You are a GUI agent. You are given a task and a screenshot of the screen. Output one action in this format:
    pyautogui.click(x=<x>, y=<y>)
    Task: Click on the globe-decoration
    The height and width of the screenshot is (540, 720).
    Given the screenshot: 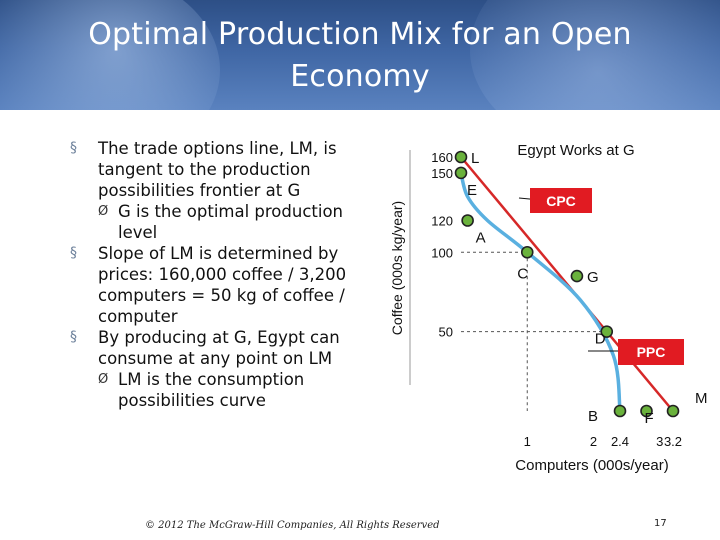 What is the action you would take?
    pyautogui.click(x=110, y=55)
    